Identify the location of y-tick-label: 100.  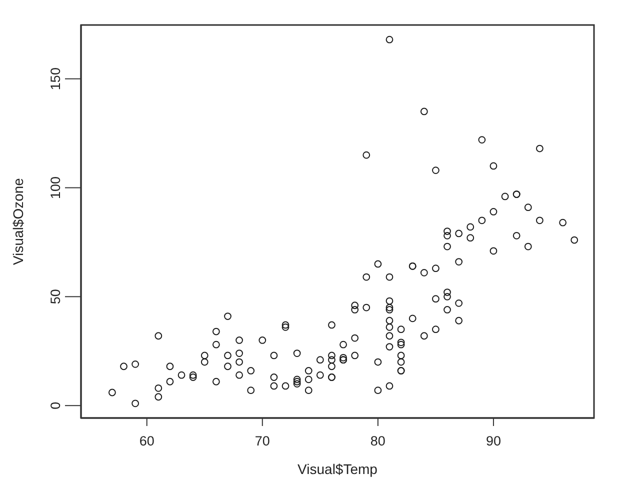
(55, 187).